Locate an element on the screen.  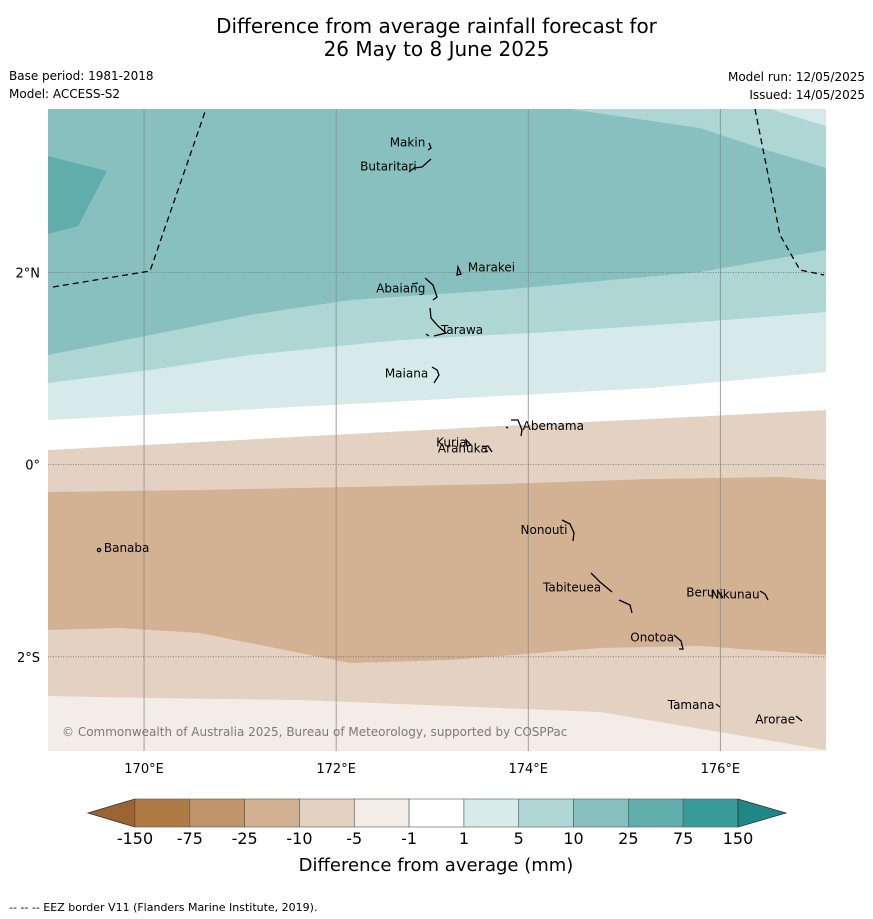
colorbar-tick-label: 1 is located at coordinates (464, 838).